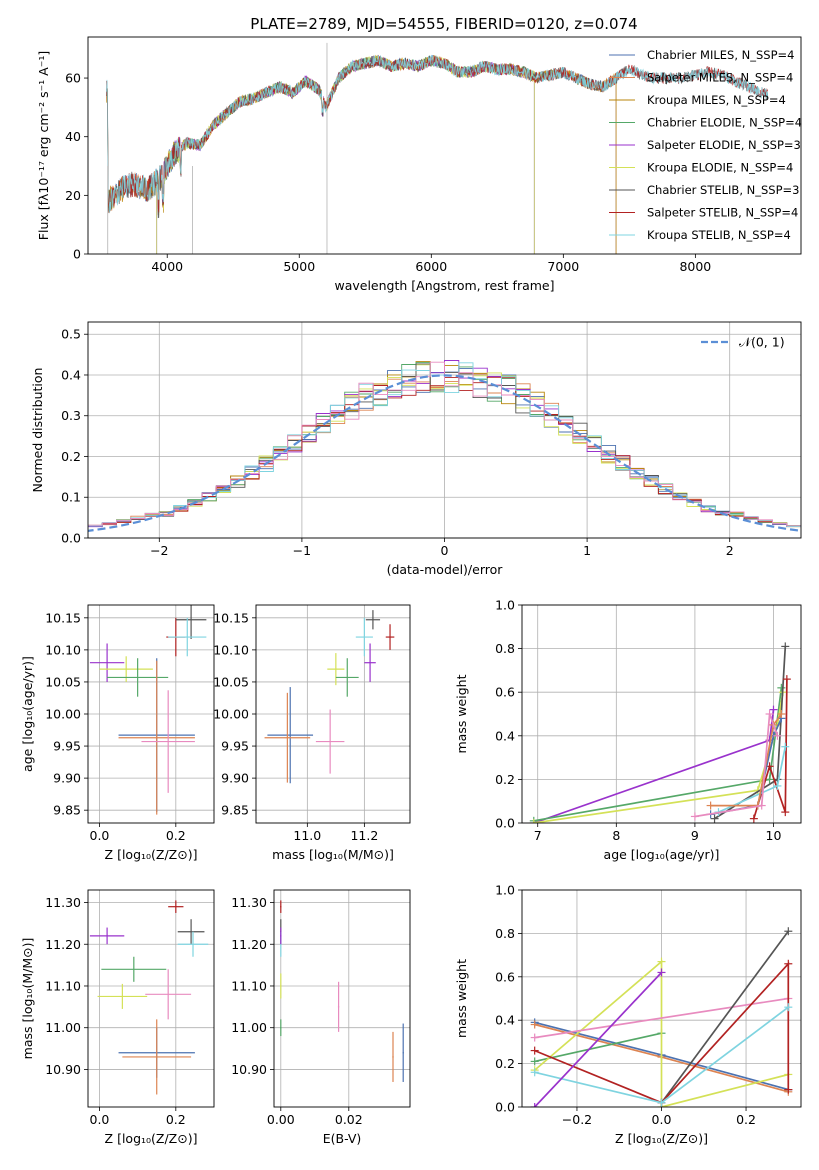 The height and width of the screenshot is (1170, 819). I want to click on x-tick-label: 10, so click(774, 835).